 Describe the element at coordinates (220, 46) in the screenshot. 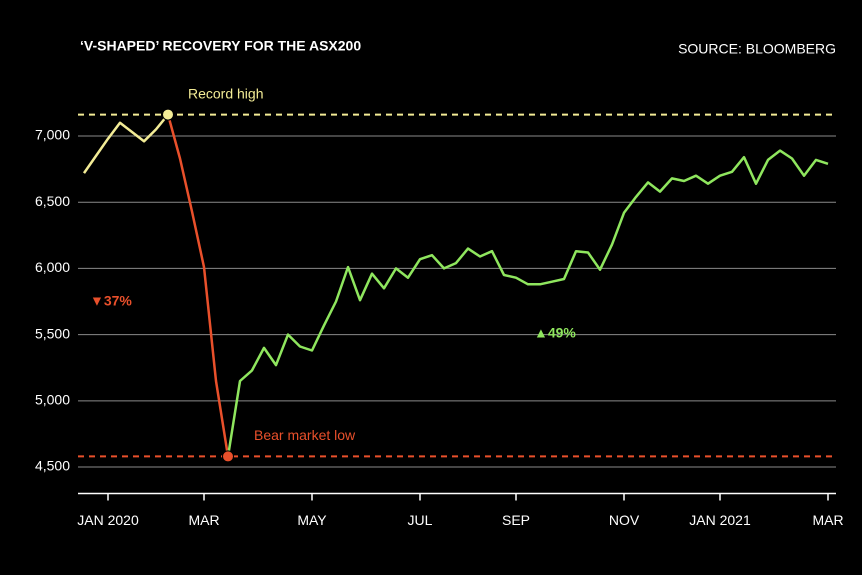

I see `chart-title: ‘V-SHAPED’ RECOVERY FOR THE ASX200` at that location.